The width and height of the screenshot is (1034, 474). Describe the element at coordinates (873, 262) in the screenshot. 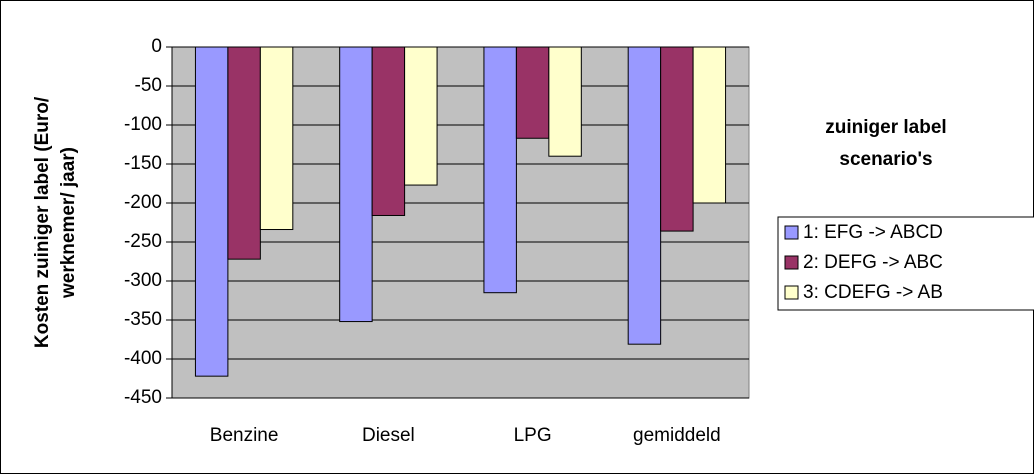

I see `legend-label: 2: DEFG -> ABC` at that location.